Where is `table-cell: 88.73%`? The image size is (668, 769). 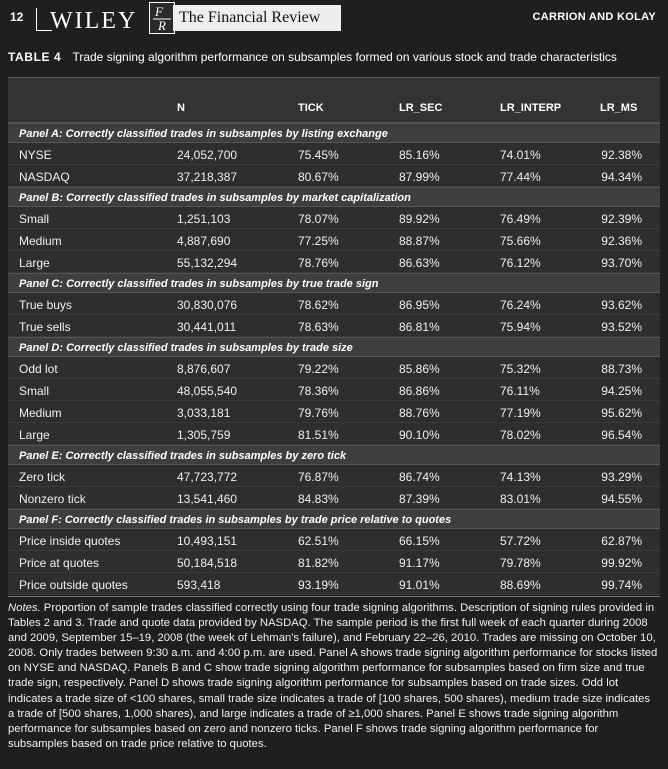
table-cell: 88.73% is located at coordinates (621, 369).